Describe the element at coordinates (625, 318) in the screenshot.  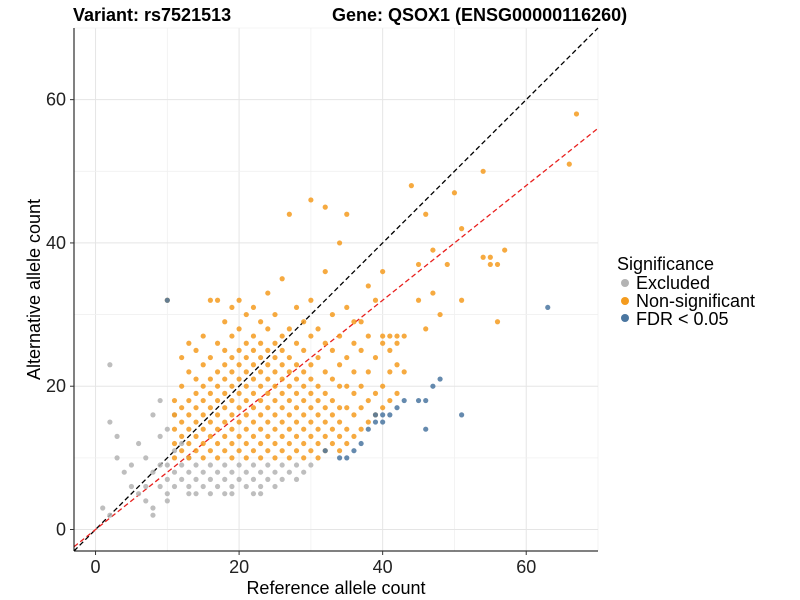
I see `legend-swatch-fdr` at that location.